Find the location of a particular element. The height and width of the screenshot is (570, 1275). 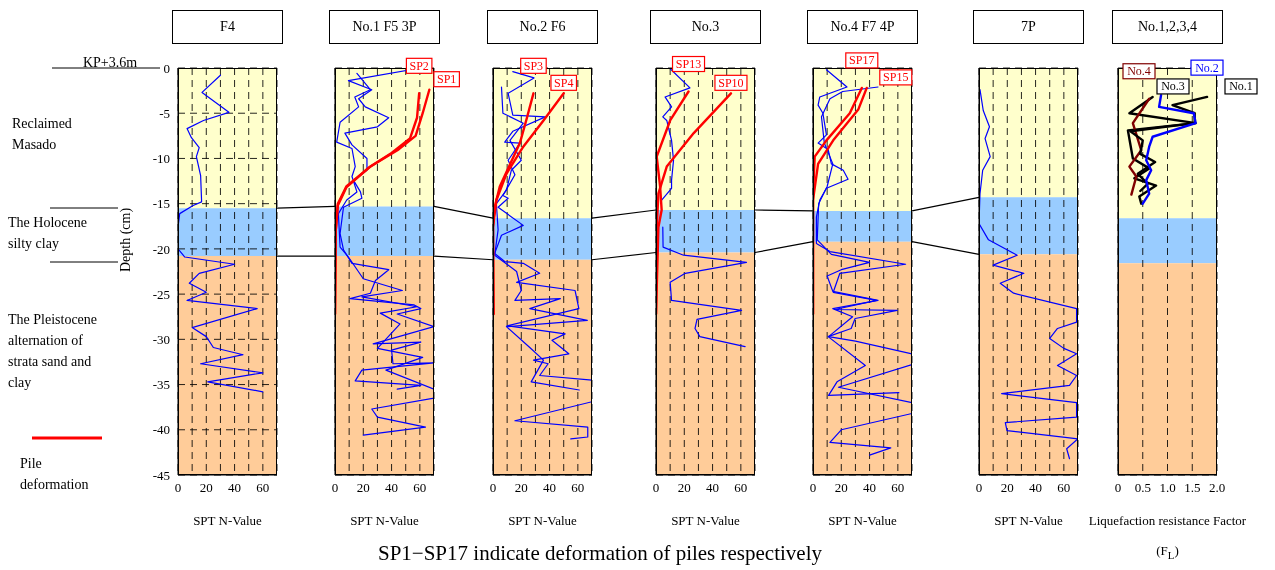

y-tick-label: -10 is located at coordinates (161, 159).